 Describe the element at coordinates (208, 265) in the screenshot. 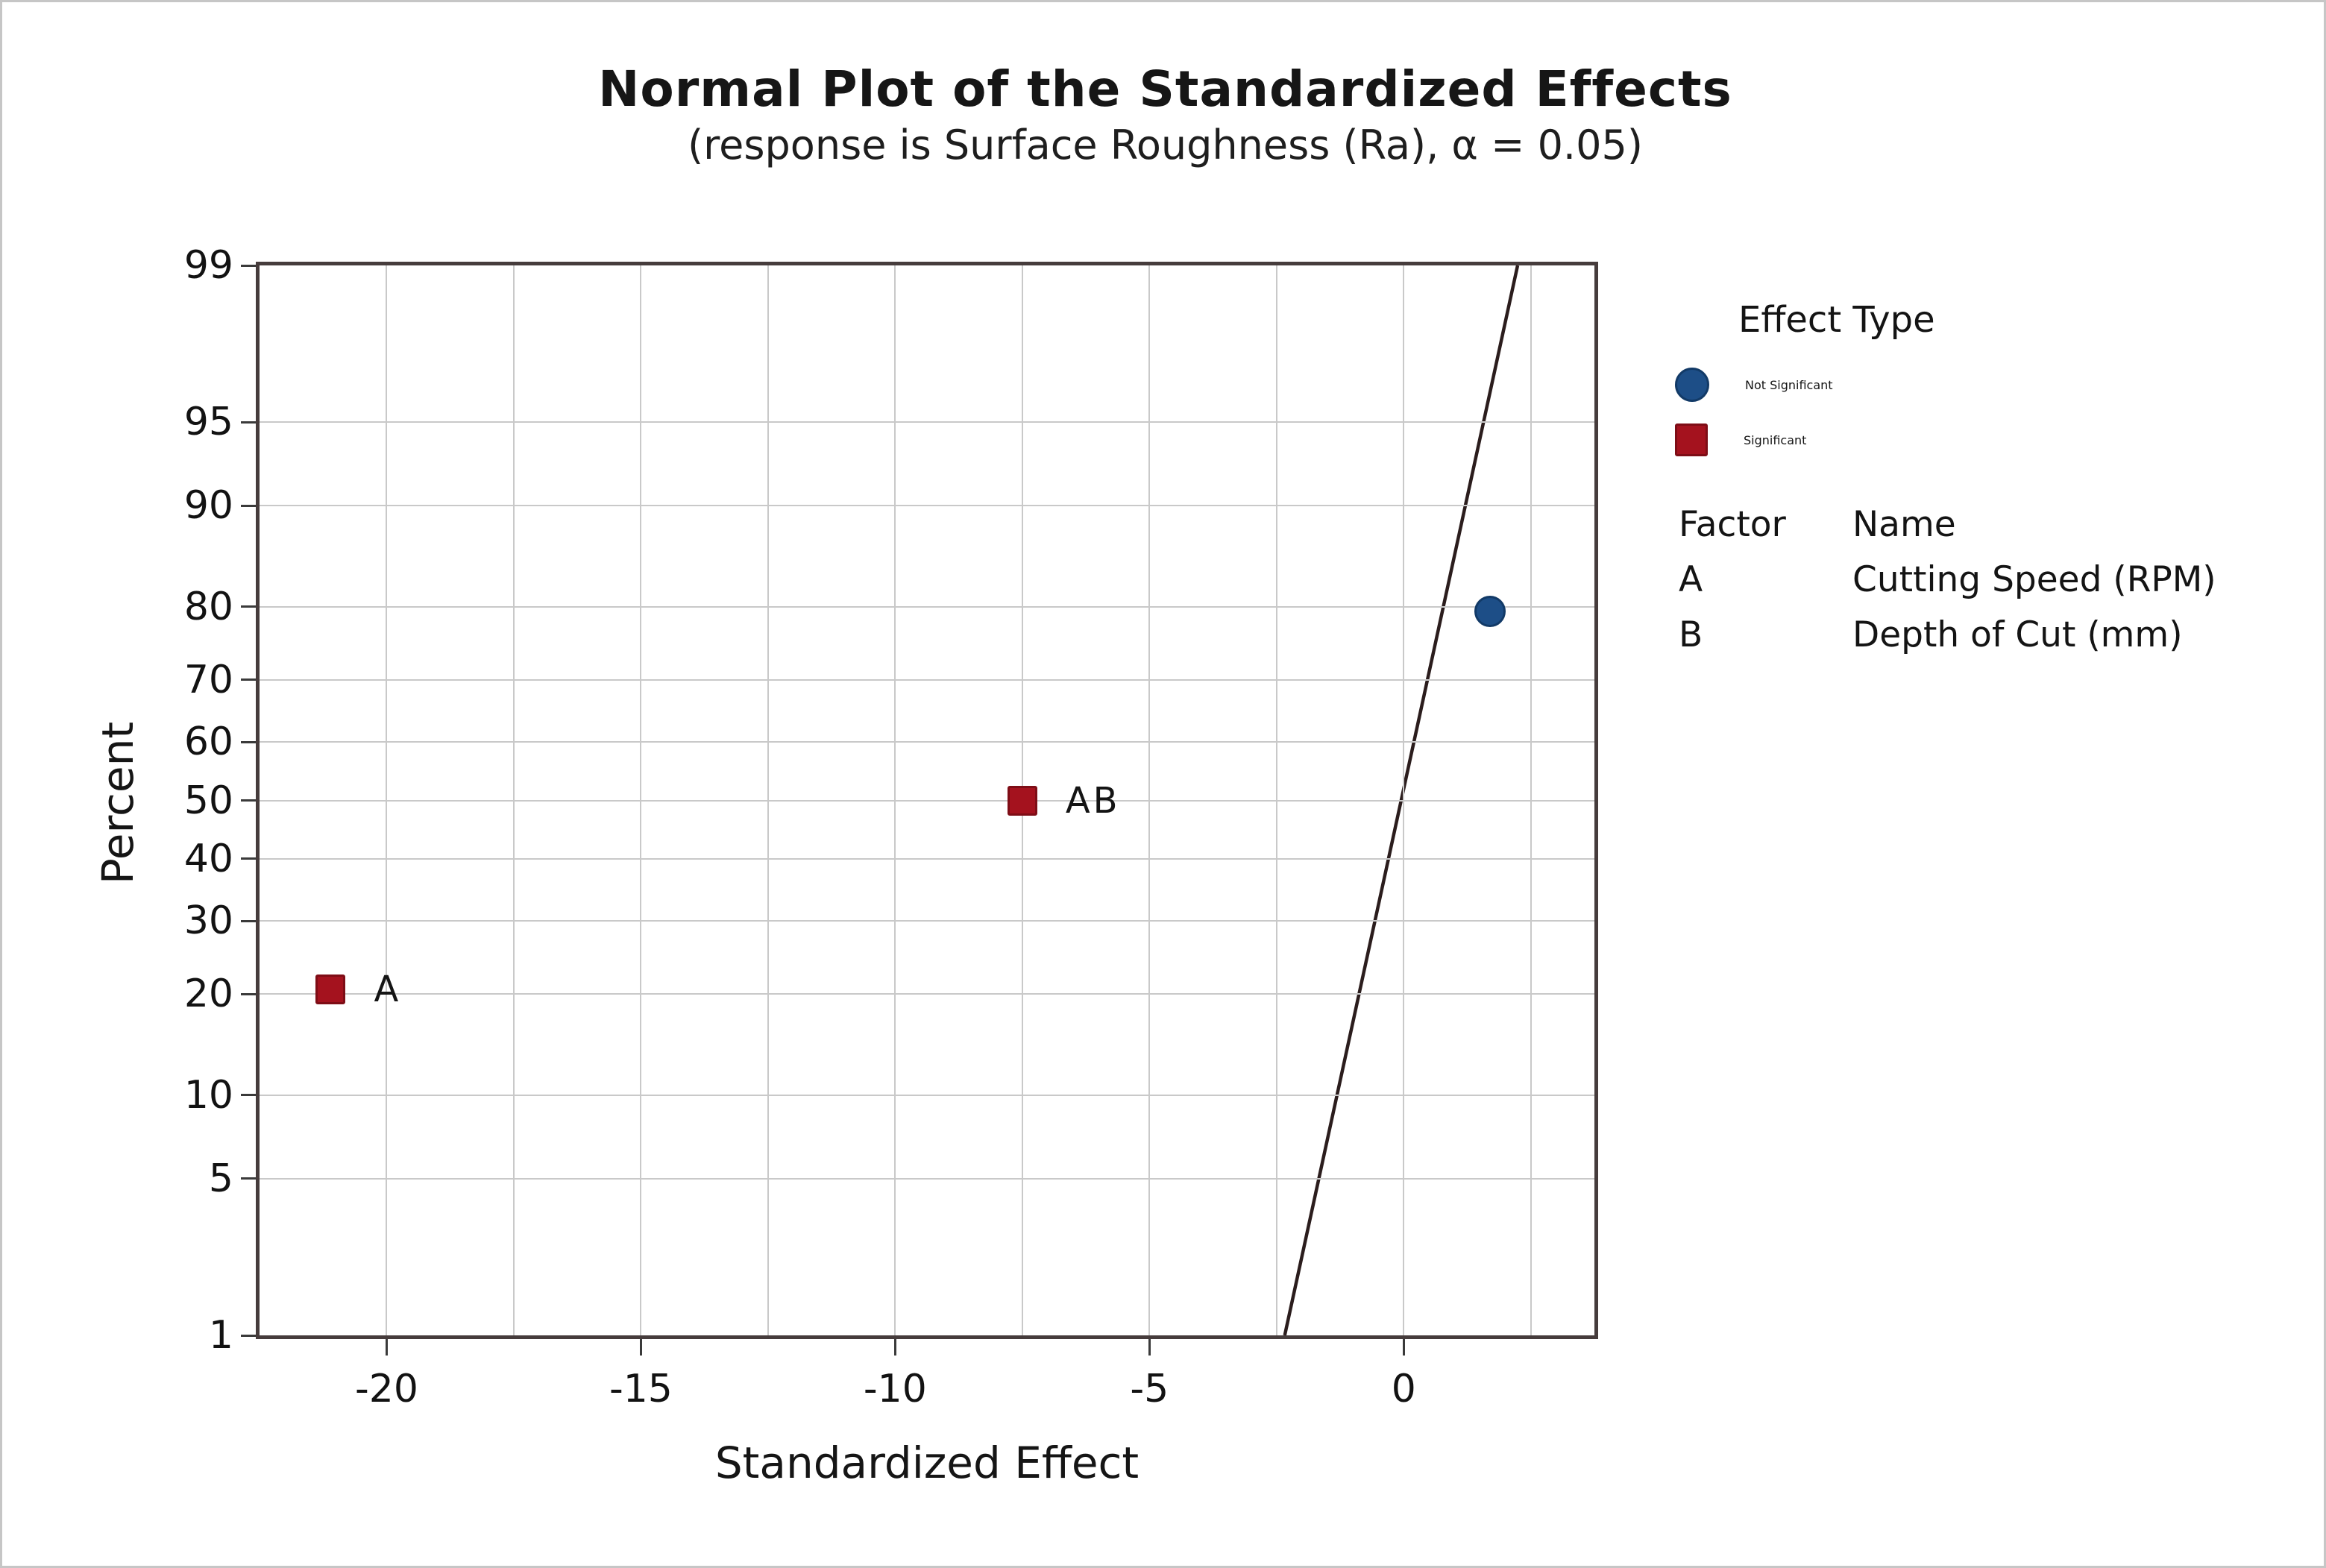

I see `y-tick-label: 99` at that location.